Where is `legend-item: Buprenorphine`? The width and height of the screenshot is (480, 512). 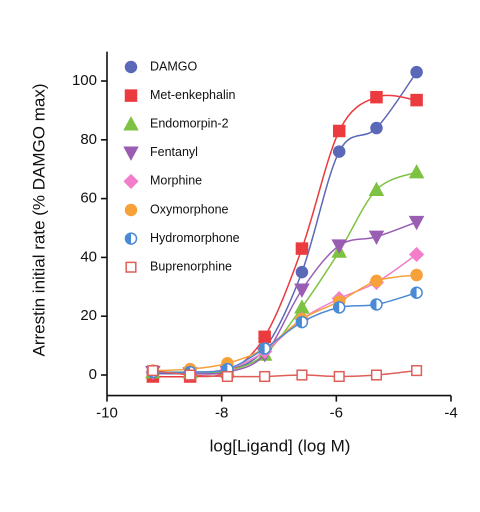 legend-item: Buprenorphine is located at coordinates (178, 266).